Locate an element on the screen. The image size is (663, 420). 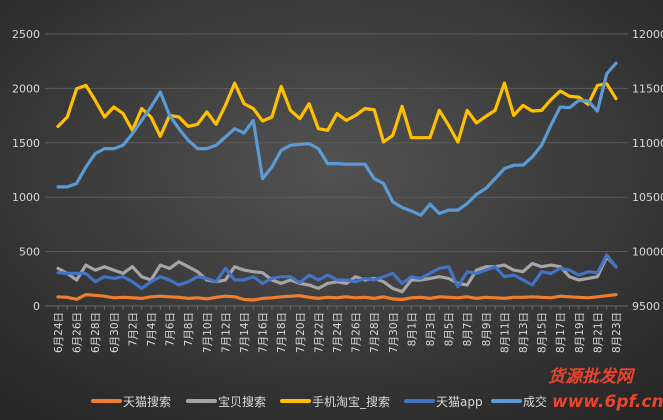
x-axis-tick-label: 8月9日 is located at coordinates (487, 329).